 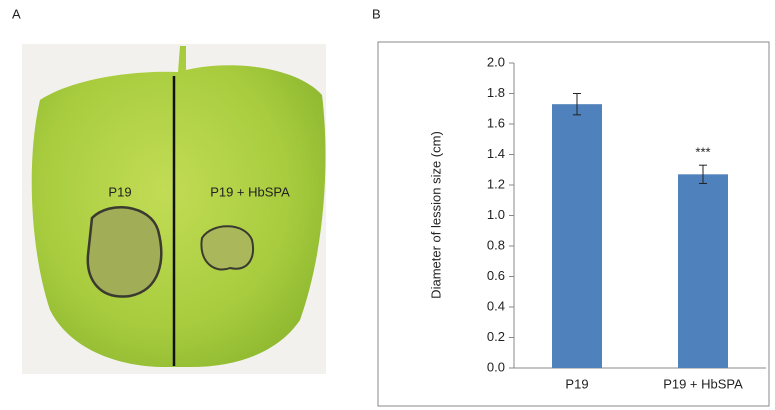 I want to click on y-tick-label: 0.0, so click(x=496, y=366).